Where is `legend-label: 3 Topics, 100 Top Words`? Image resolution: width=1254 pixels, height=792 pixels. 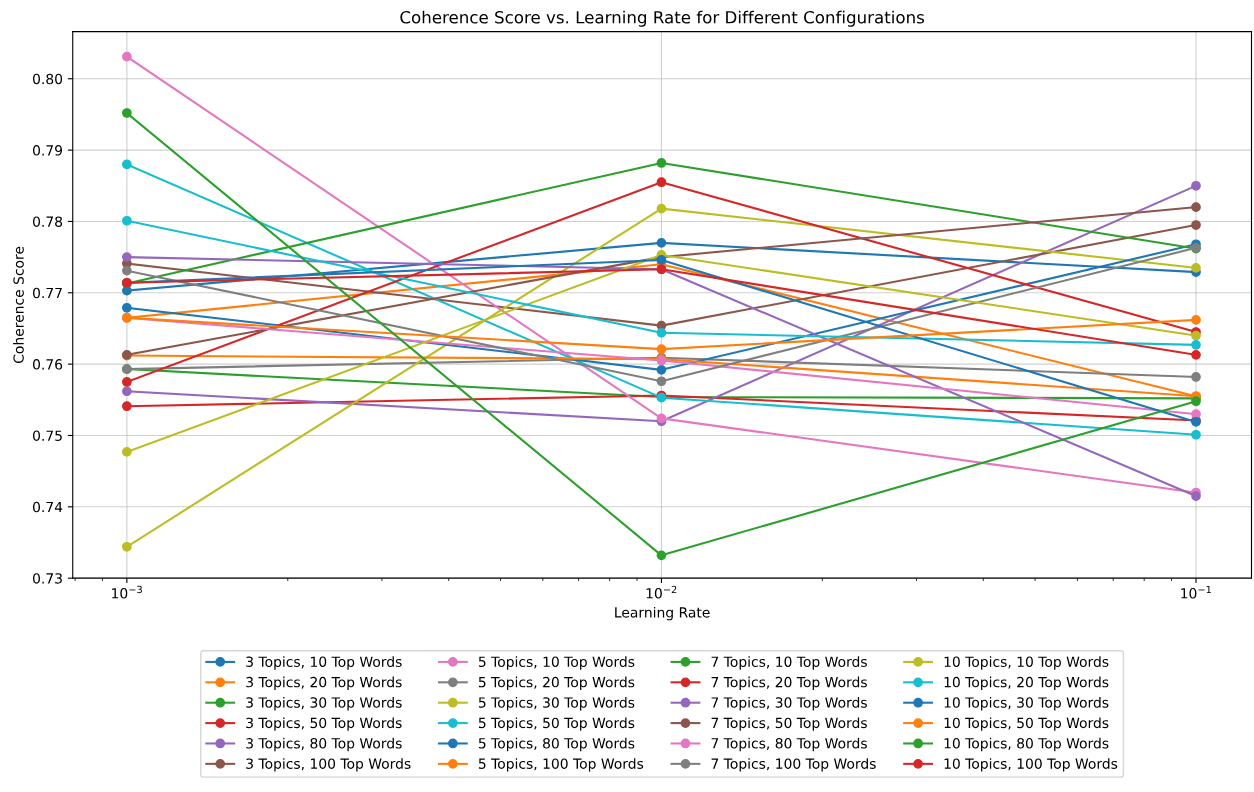 legend-label: 3 Topics, 100 Top Words is located at coordinates (328, 765).